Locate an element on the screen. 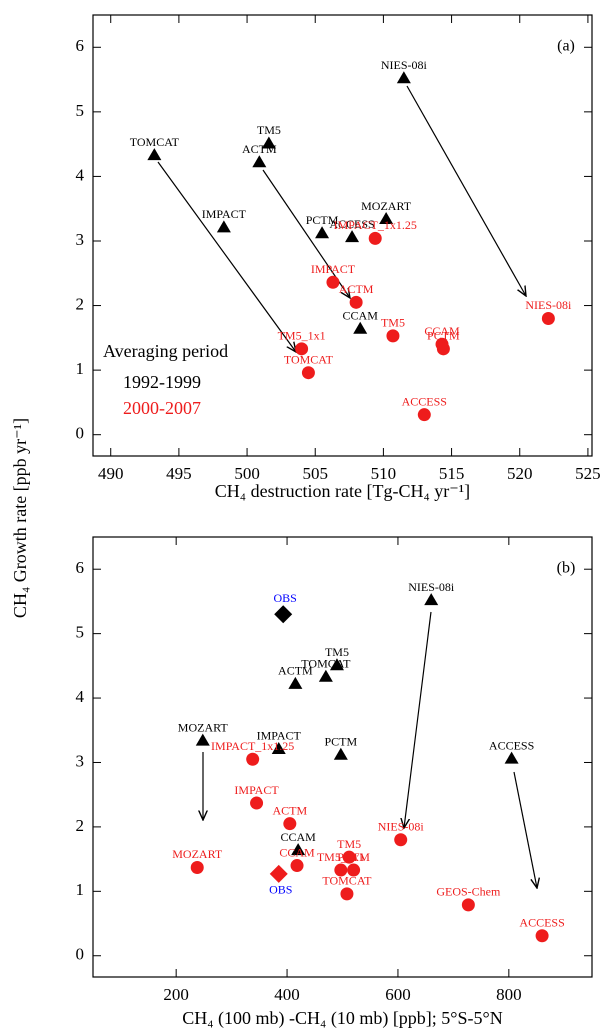 This screenshot has width=611, height=1036. point-label: ACTM is located at coordinates (356, 289).